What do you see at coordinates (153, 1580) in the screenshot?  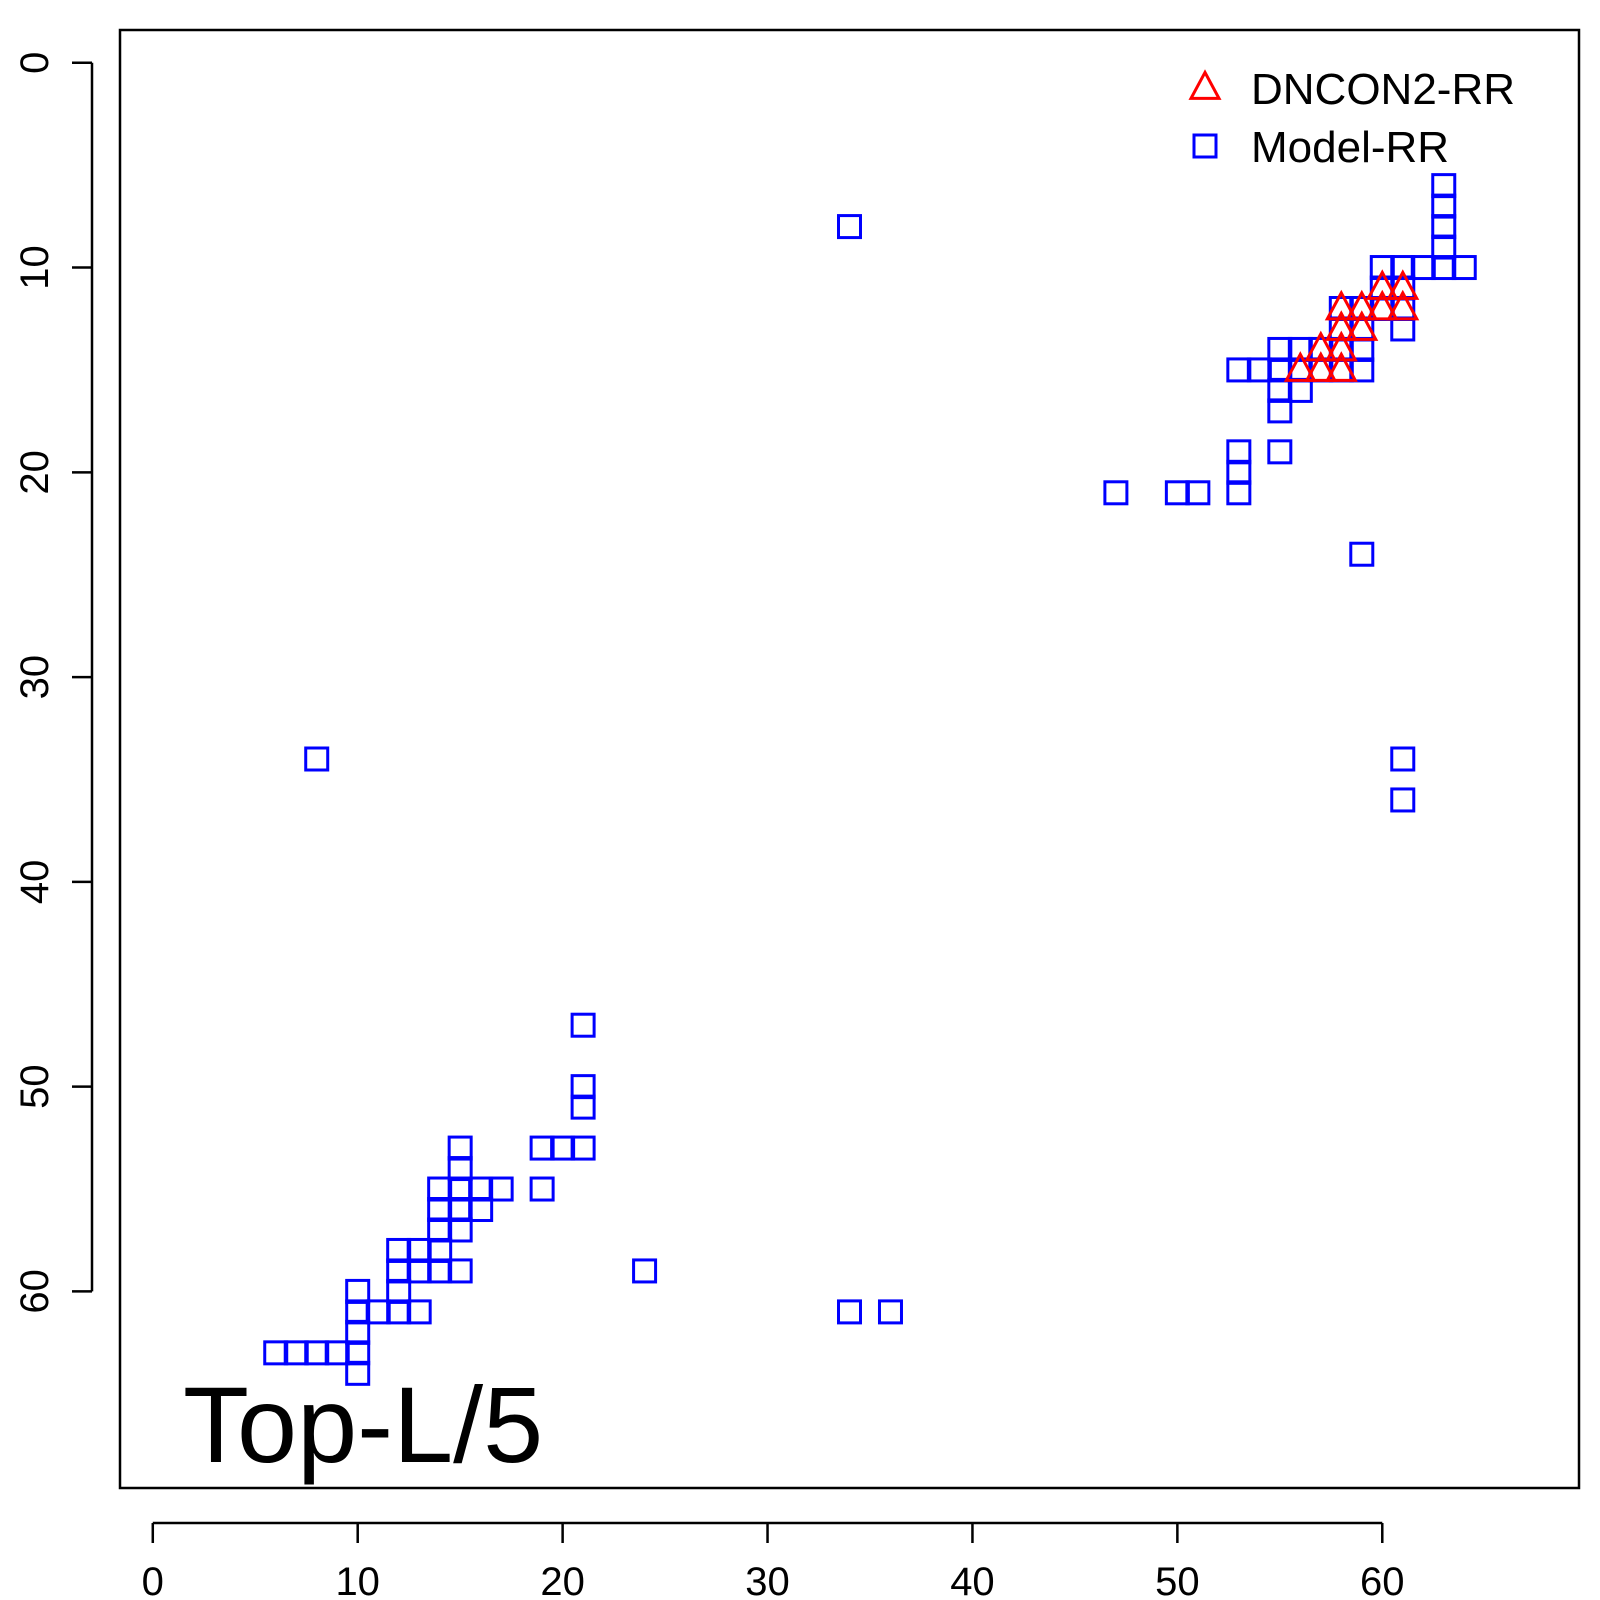 I see `x-tick-label: 0` at bounding box center [153, 1580].